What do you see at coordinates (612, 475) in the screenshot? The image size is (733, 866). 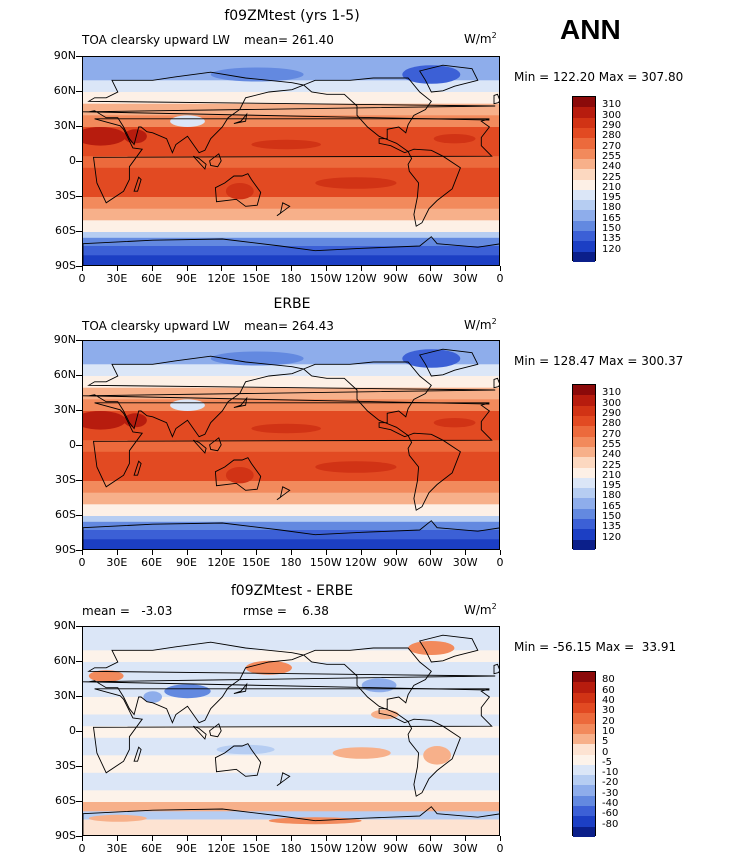 I see `colorbar-label: 210` at bounding box center [612, 475].